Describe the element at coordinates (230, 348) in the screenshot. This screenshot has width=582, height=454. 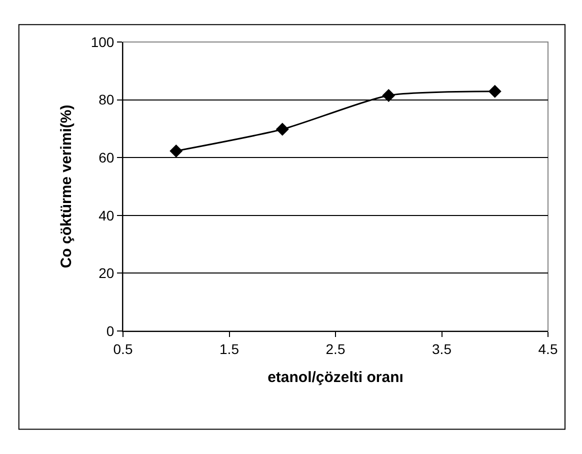
I see `x-tick-label: 1.5` at that location.